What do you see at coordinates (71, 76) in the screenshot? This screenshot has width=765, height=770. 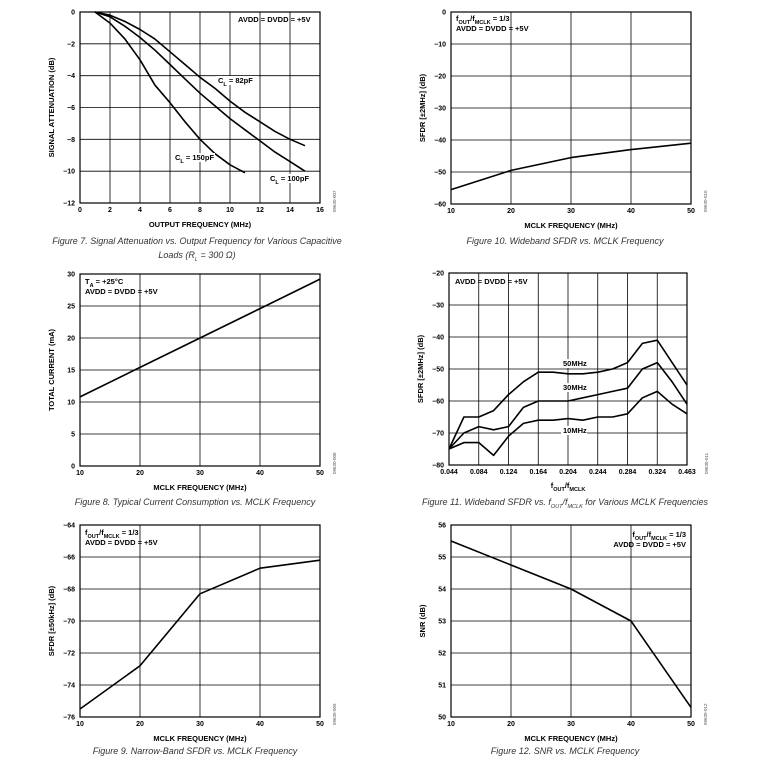 I see `y-tick-label: −4` at bounding box center [71, 76].